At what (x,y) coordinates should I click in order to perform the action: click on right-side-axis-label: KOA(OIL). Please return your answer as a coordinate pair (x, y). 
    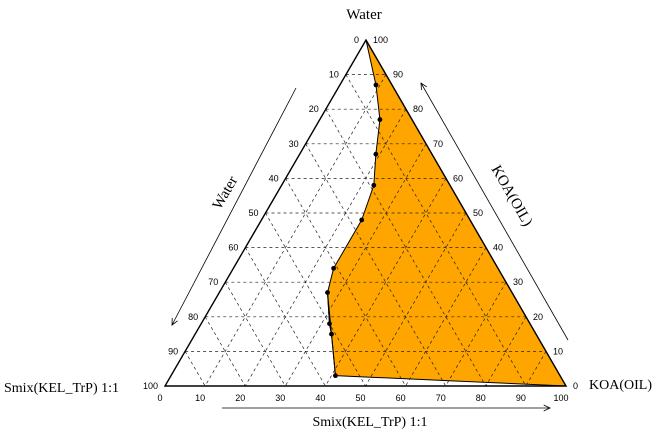
    Looking at the image, I should click on (512, 196).